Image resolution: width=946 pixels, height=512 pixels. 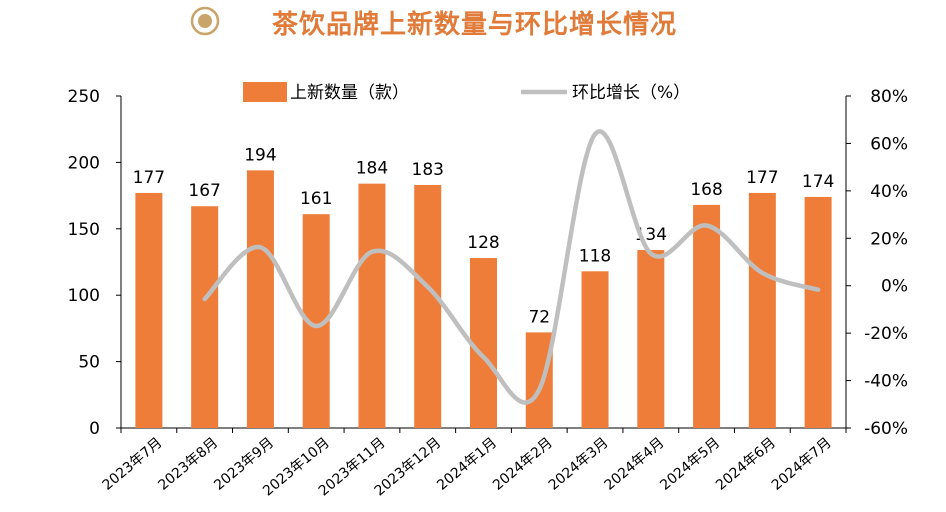 I want to click on left-tick-label: 200, so click(x=84, y=163).